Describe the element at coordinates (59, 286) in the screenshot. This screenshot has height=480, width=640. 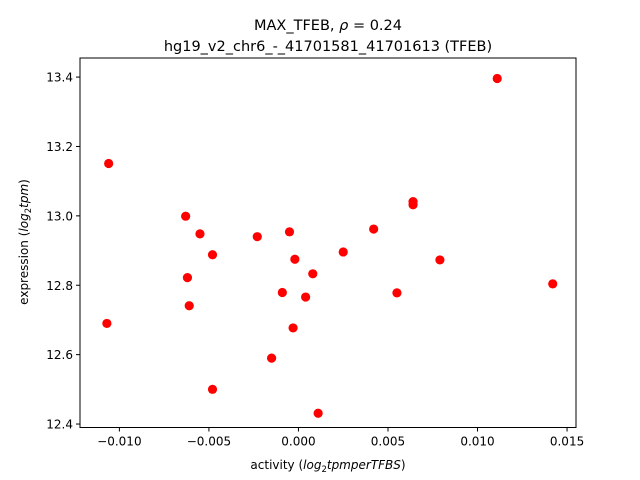
I see `y-tick-label: 12.8` at that location.